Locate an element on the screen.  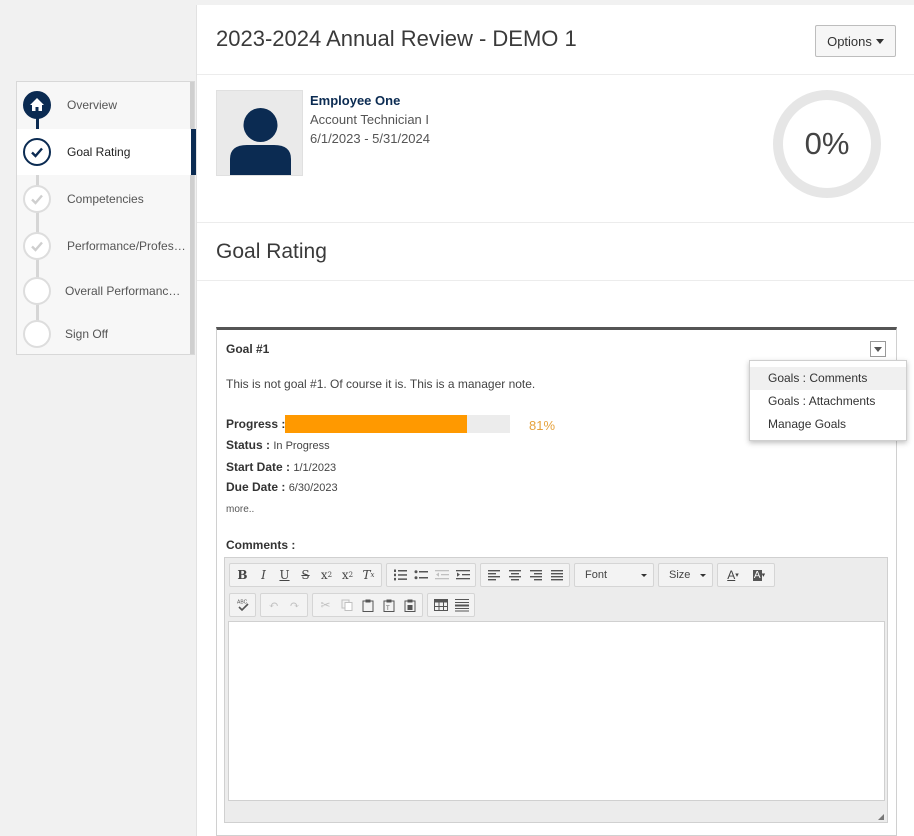
horizontal-line-icon is located at coordinates (461, 605).